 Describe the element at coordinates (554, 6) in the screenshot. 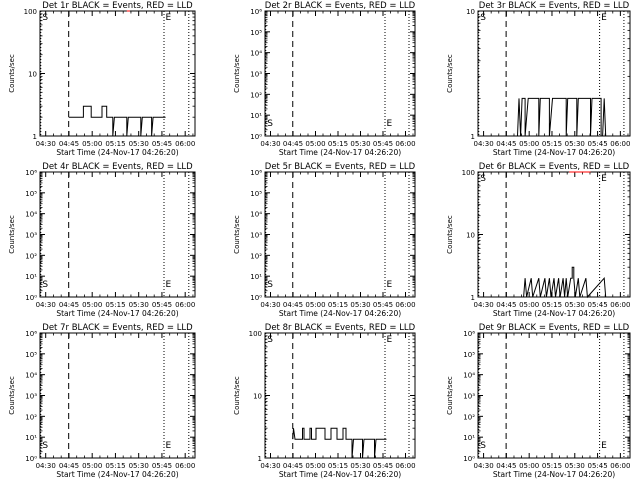

I see `panel-title: Det 3r BLACK = Events, RED = LLD` at that location.